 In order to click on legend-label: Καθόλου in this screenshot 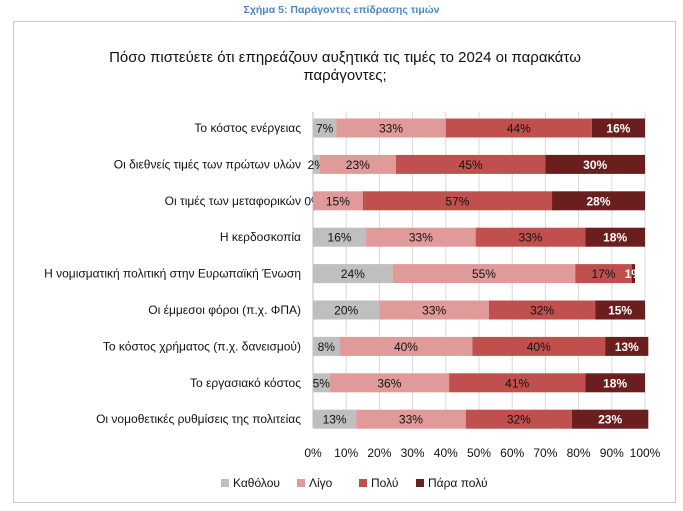, I will do `click(256, 483)`.